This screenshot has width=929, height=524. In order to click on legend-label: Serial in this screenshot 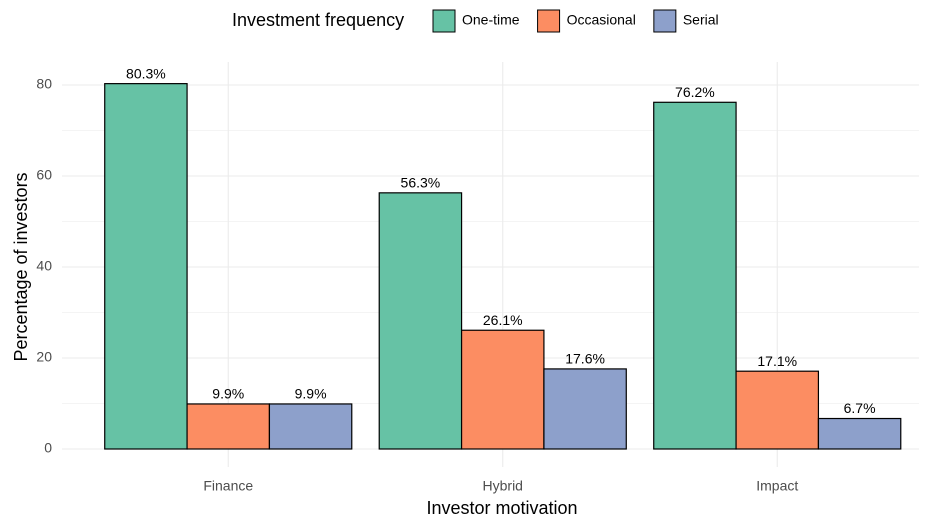, I will do `click(701, 20)`.